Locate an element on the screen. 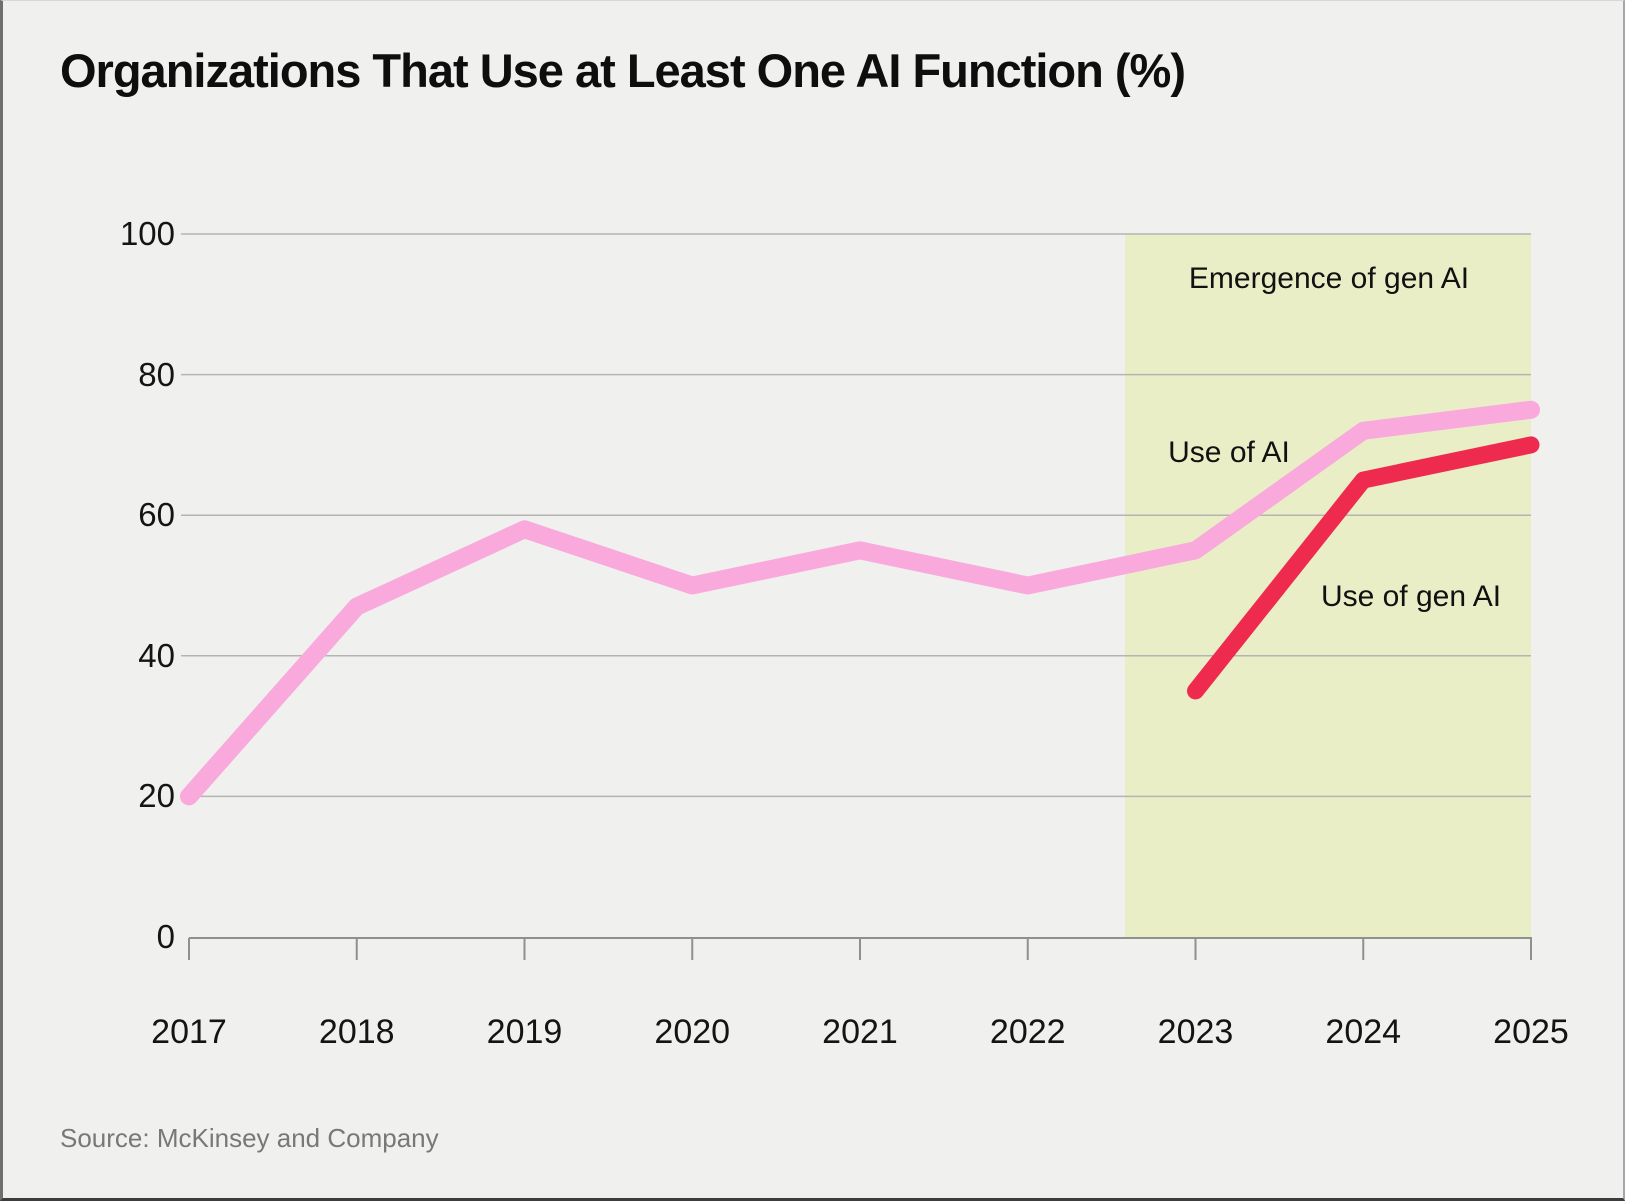 Image resolution: width=1625 pixels, height=1201 pixels. y-axis-tick-label: 20 is located at coordinates (156, 796).